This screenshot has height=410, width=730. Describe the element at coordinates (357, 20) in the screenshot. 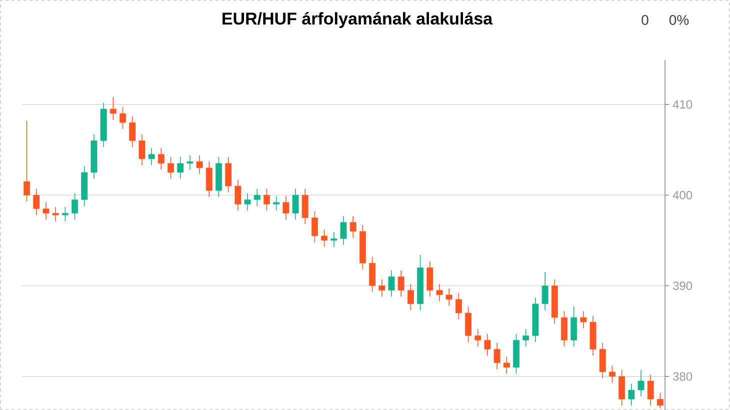

I see `chart-title: EUR/HUF árfolyamának alakulása` at that location.